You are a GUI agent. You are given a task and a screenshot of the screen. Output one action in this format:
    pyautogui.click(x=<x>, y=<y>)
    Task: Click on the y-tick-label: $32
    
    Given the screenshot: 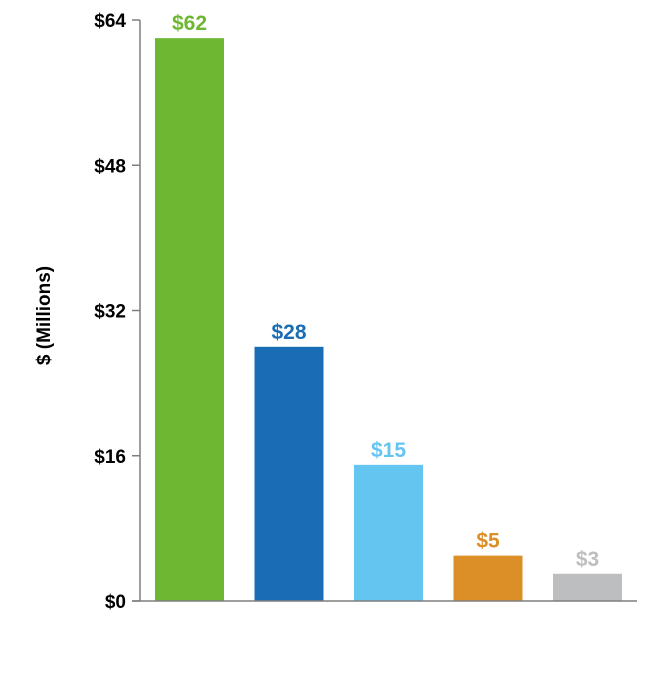 What is the action you would take?
    pyautogui.click(x=110, y=312)
    